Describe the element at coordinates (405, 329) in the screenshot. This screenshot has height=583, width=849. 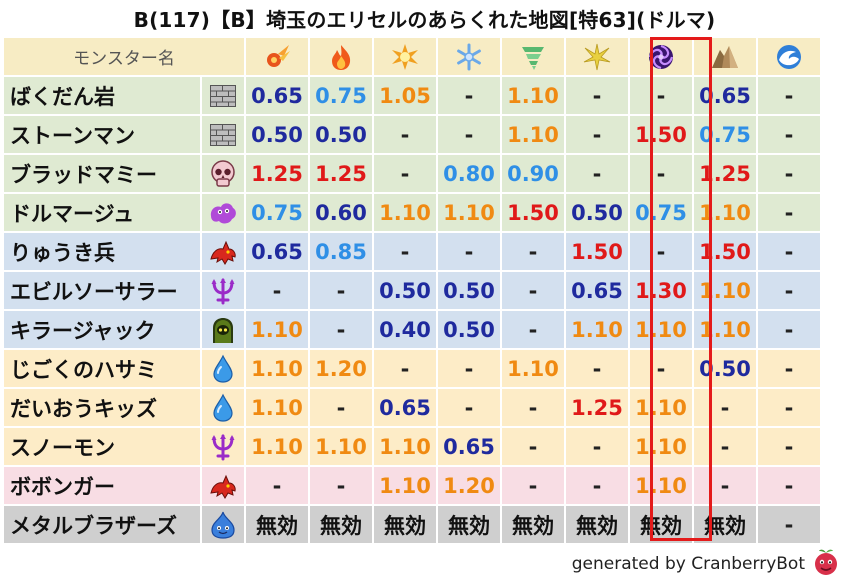
I see `resistance-value: 0.40` at that location.